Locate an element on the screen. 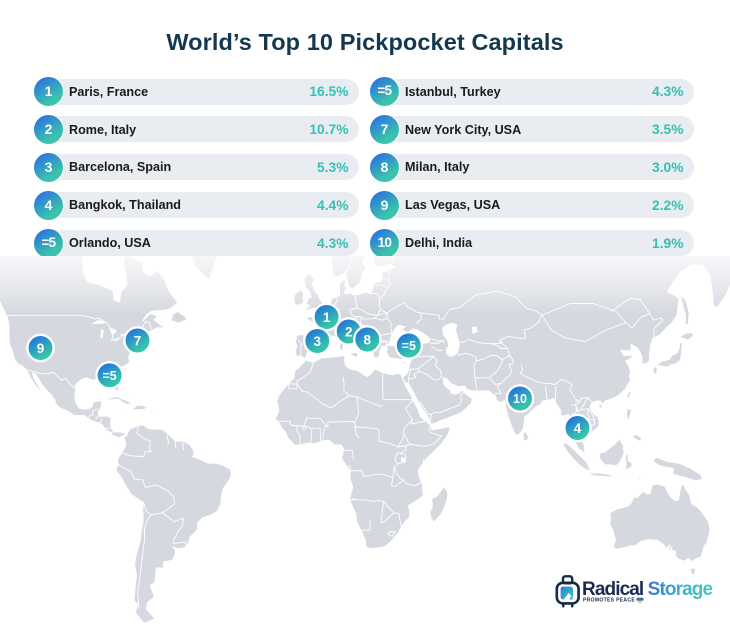 The width and height of the screenshot is (730, 628). svg-text: 9 is located at coordinates (41, 348).